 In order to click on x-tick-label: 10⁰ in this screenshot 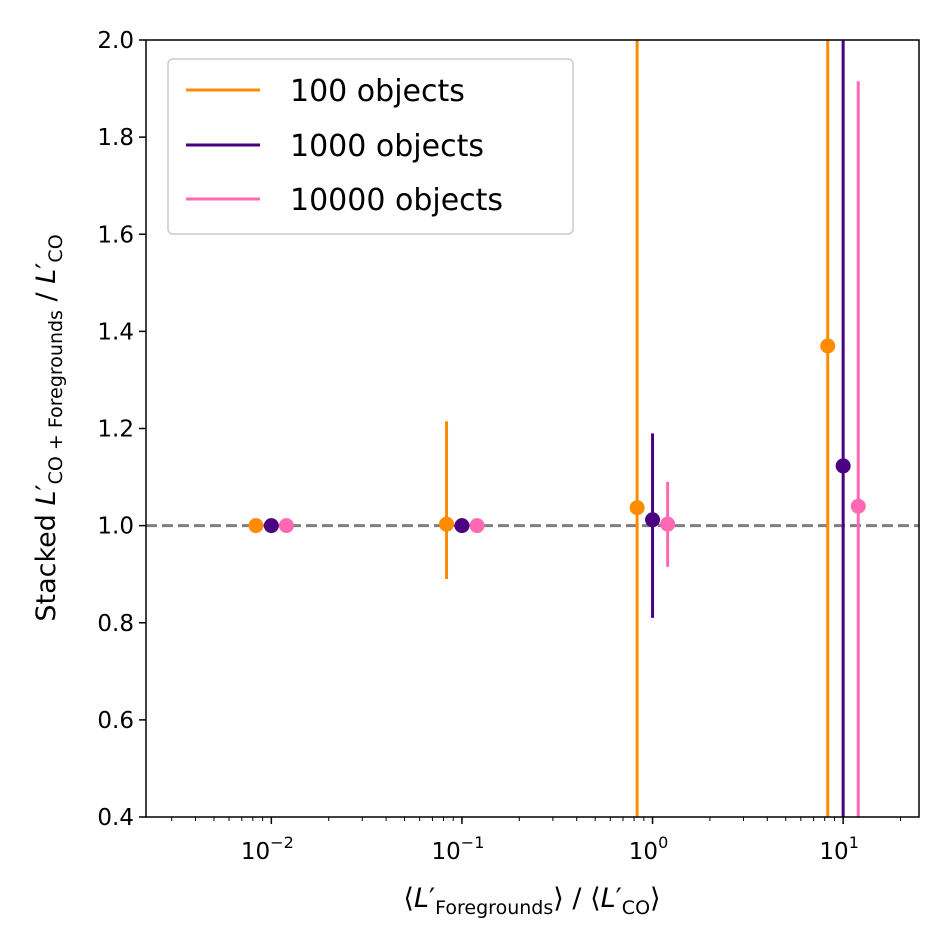, I will do `click(648, 849)`.